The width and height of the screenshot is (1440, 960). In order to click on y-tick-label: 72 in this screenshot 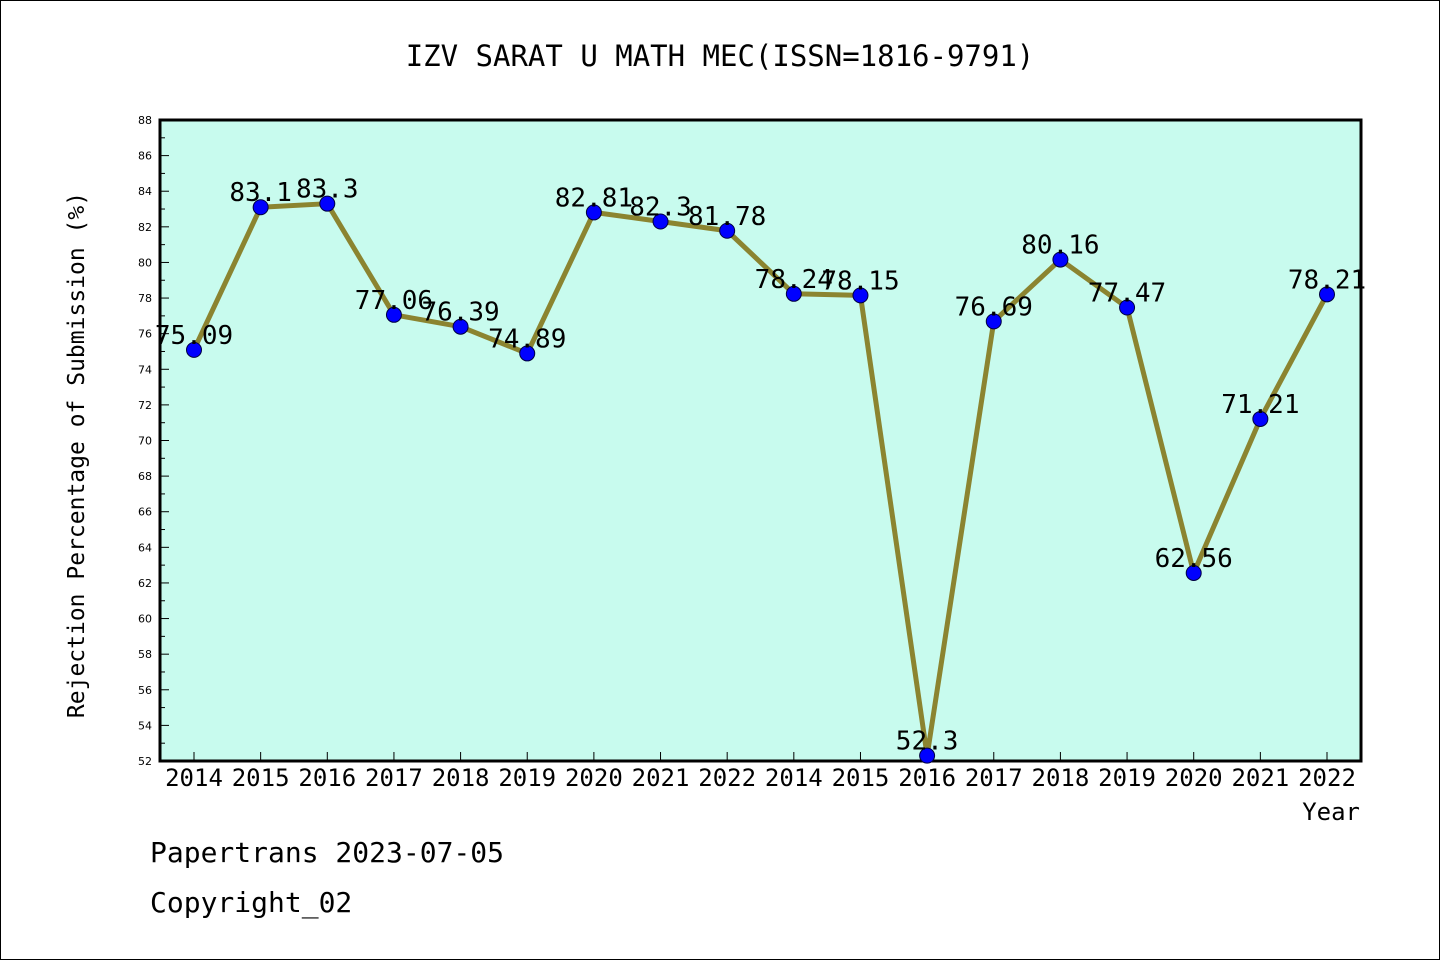, I will do `click(145, 405)`.